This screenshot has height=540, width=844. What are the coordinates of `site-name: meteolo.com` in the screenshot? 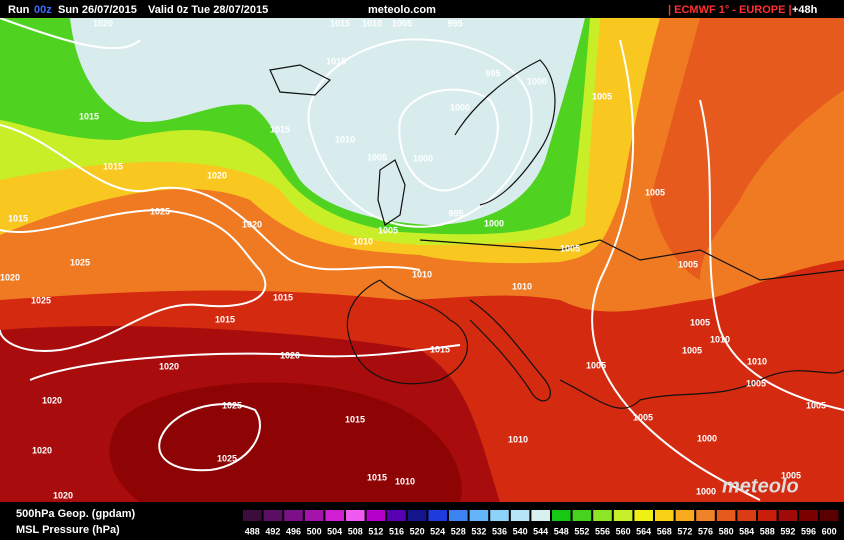 It's located at (402, 10).